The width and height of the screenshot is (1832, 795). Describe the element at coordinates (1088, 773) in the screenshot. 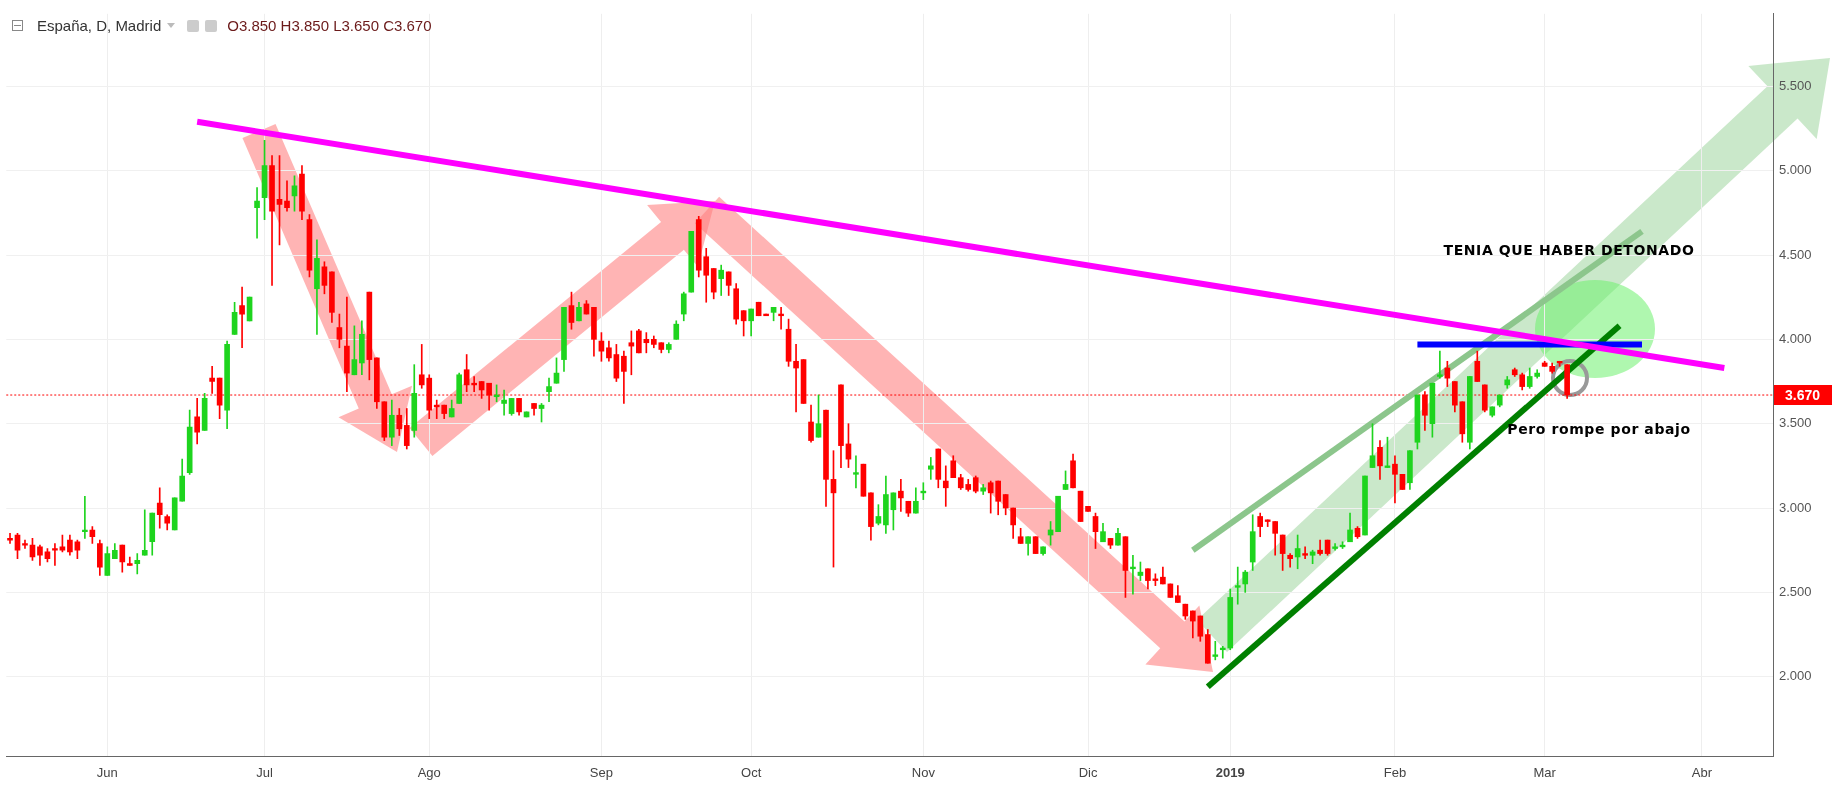

I see `x-tick-label: Dic` at that location.